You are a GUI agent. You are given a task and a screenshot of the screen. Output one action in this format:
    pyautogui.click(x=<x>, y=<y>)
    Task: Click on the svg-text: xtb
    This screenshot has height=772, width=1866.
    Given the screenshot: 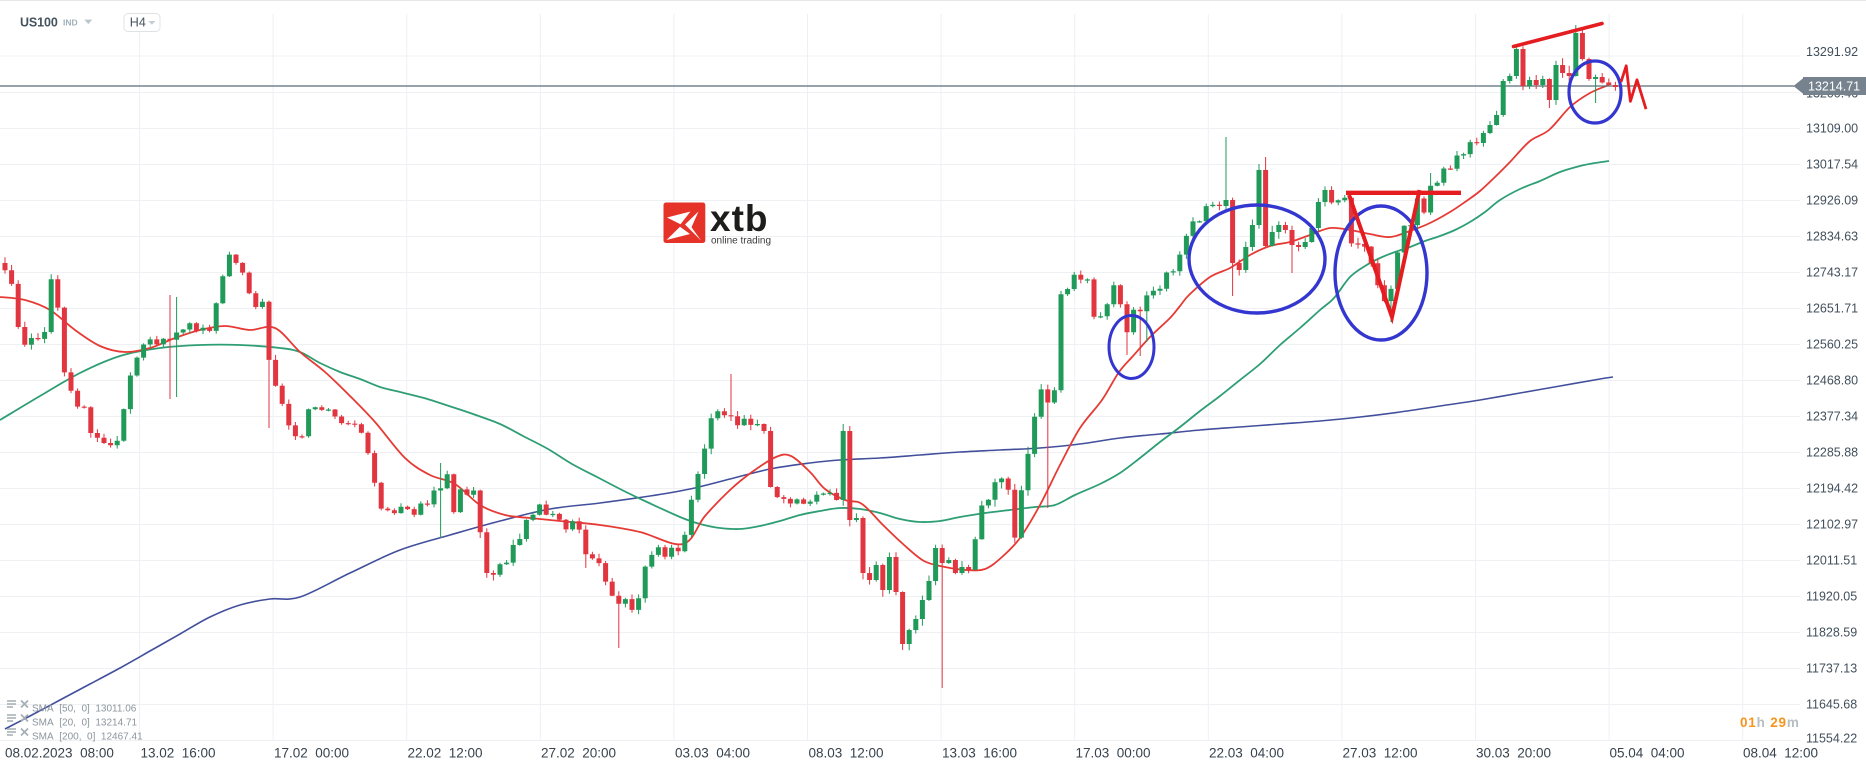 What is the action you would take?
    pyautogui.click(x=739, y=218)
    